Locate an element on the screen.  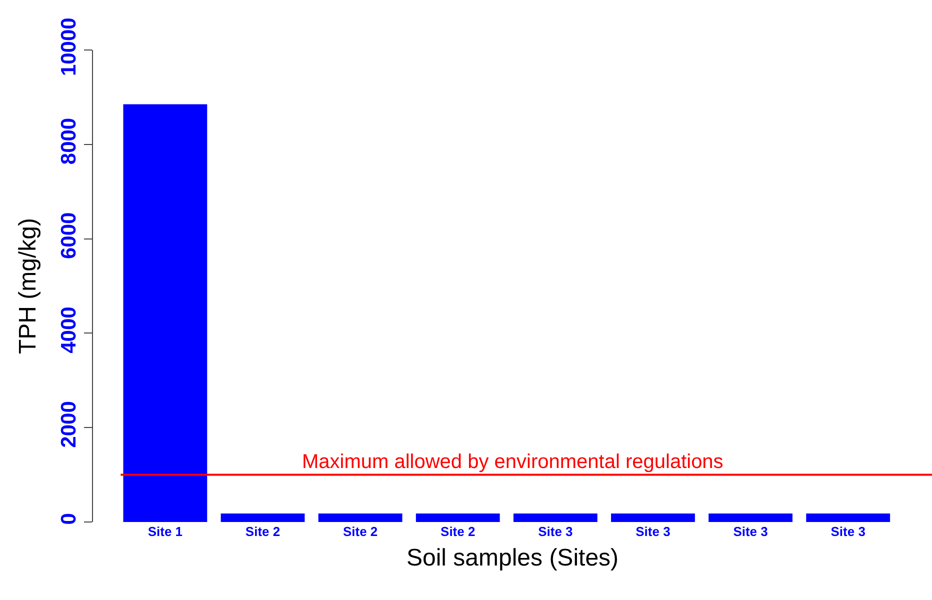
x-axis-title: Soil samples (Sites) is located at coordinates (512, 558).